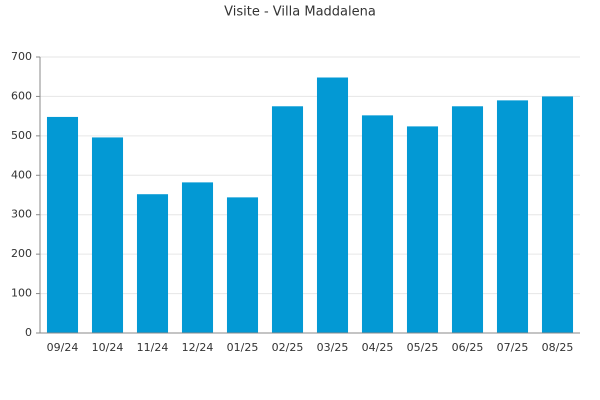 The height and width of the screenshot is (400, 600). Describe the element at coordinates (288, 347) in the screenshot. I see `x-tick-label: 02/25` at that location.